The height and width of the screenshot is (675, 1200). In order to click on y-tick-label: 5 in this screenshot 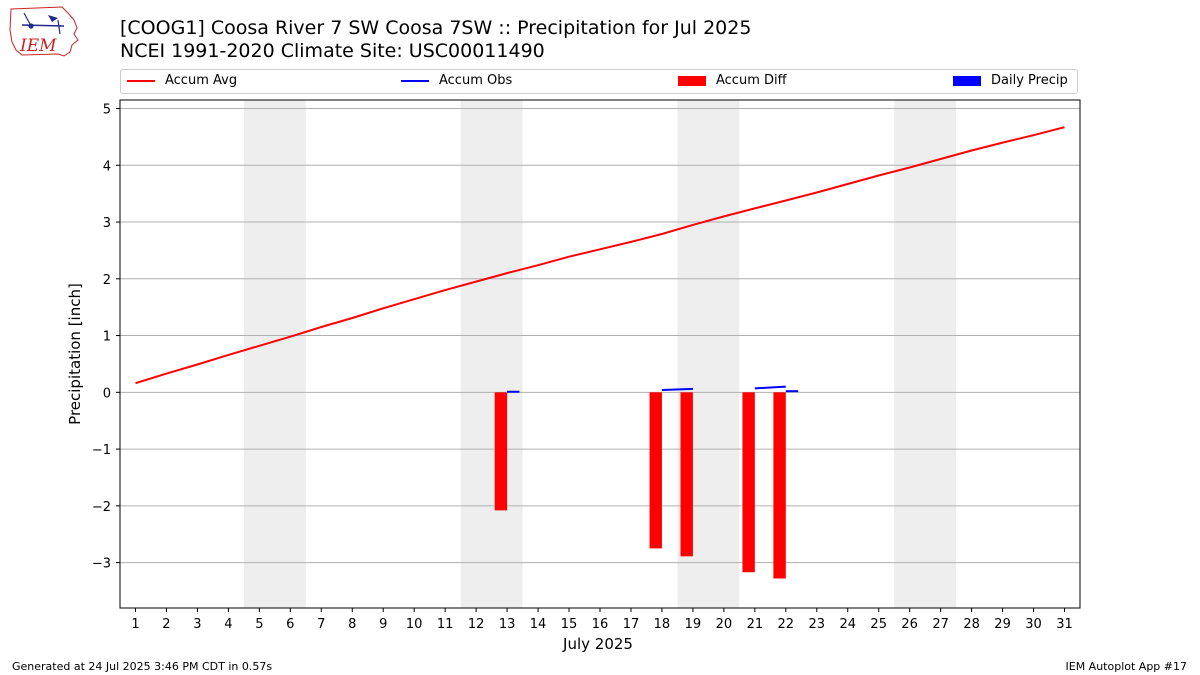, I will do `click(107, 110)`.